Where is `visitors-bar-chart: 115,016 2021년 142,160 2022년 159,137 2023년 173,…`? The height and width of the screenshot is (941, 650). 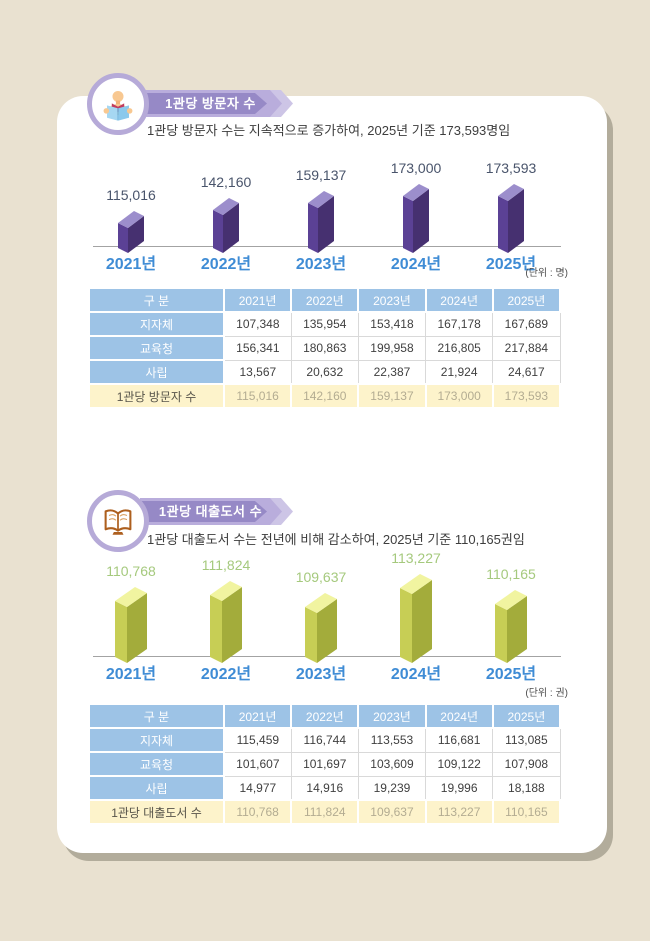
visitors-bar-chart: 115,016 2021년 142,160 2022년 159,137 2023년 173,… is located at coordinates (325, 210).